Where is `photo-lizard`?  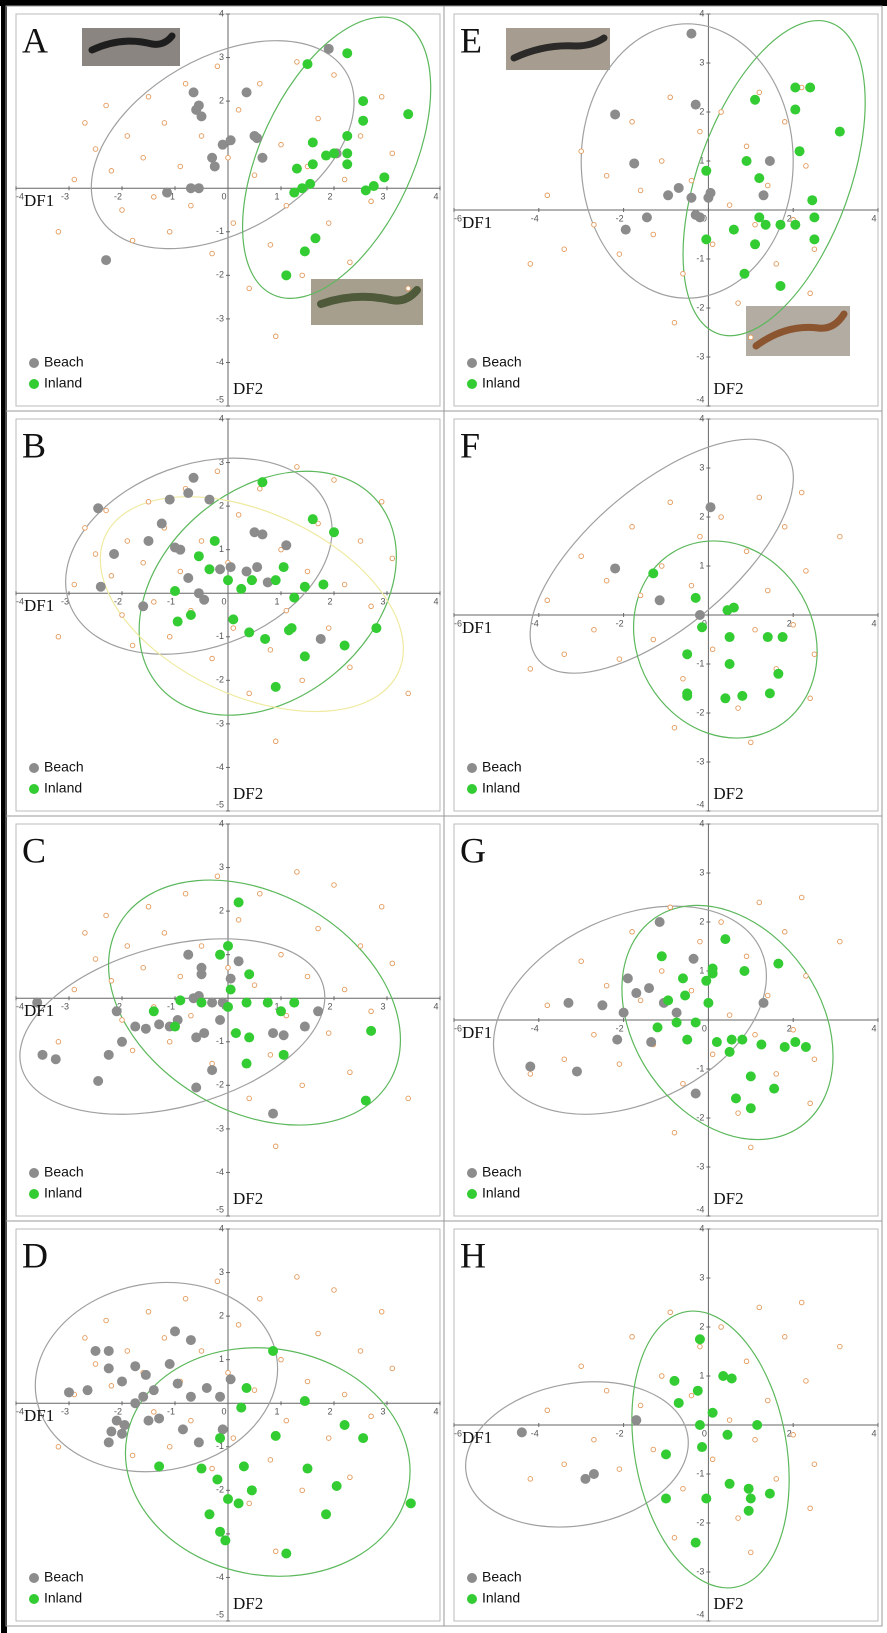
photo-lizard is located at coordinates (559, 48).